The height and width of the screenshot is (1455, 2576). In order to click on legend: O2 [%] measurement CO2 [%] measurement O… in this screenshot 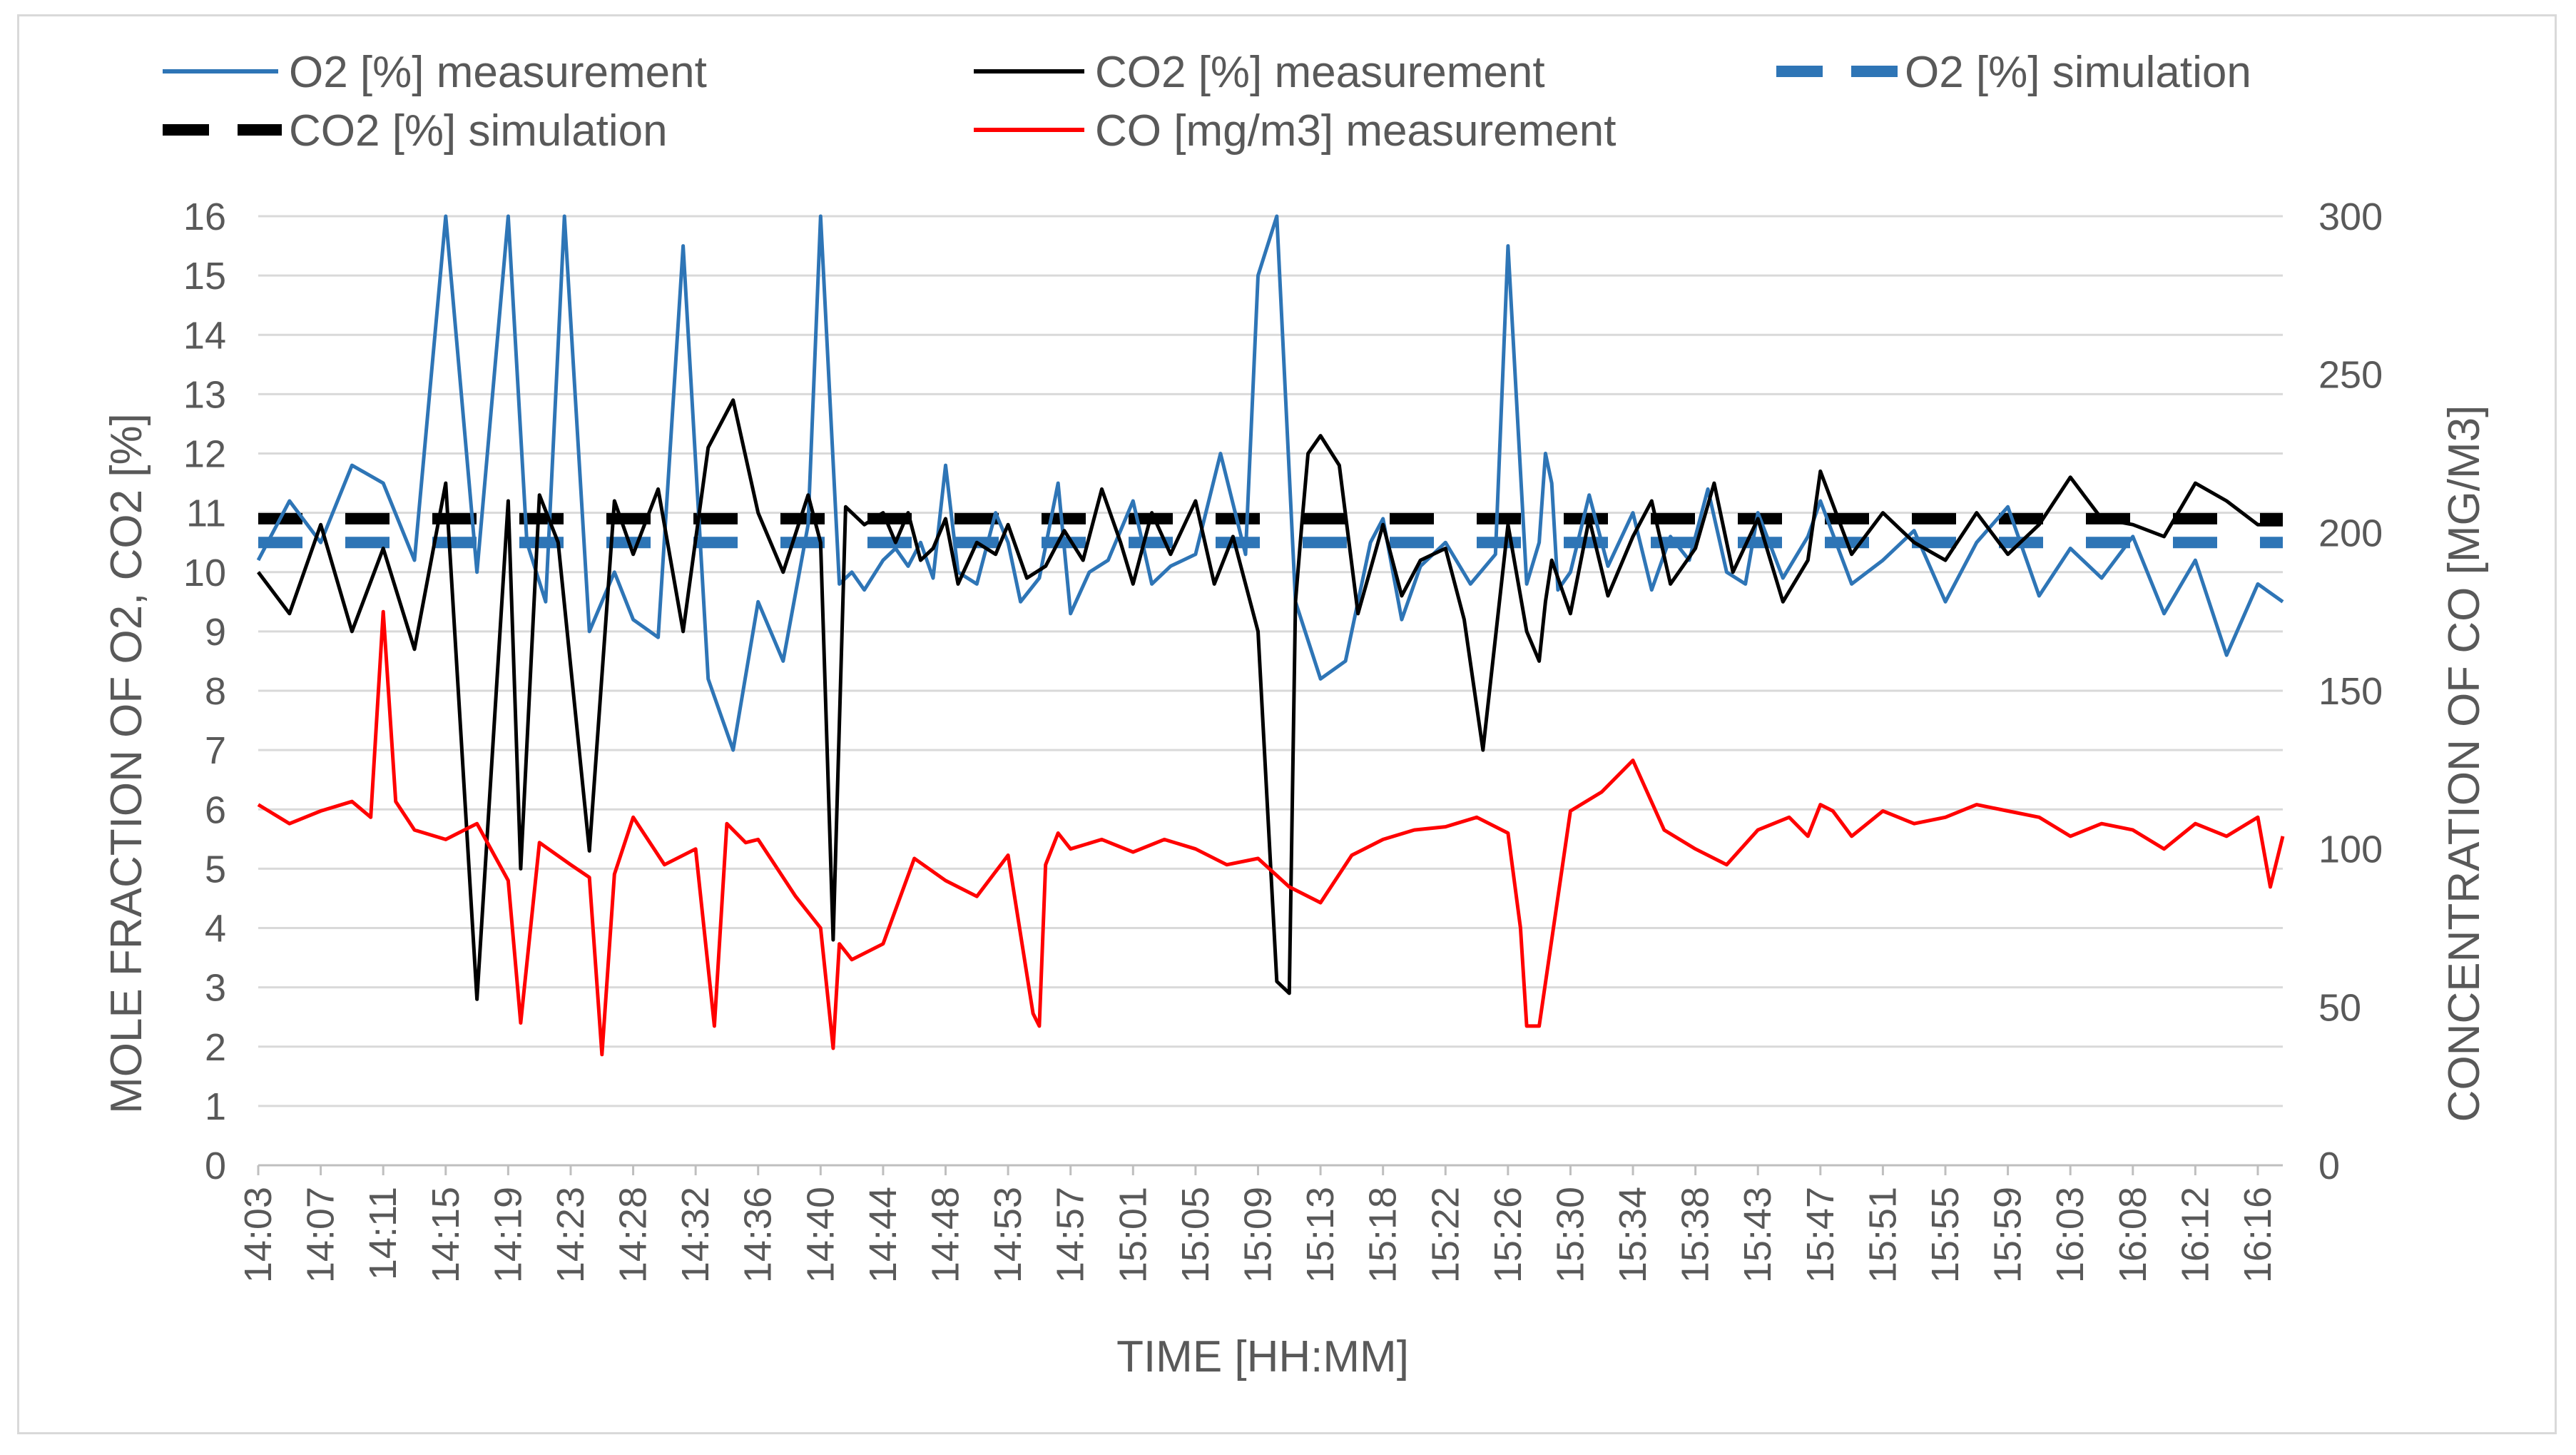, I will do `click(1207, 102)`.